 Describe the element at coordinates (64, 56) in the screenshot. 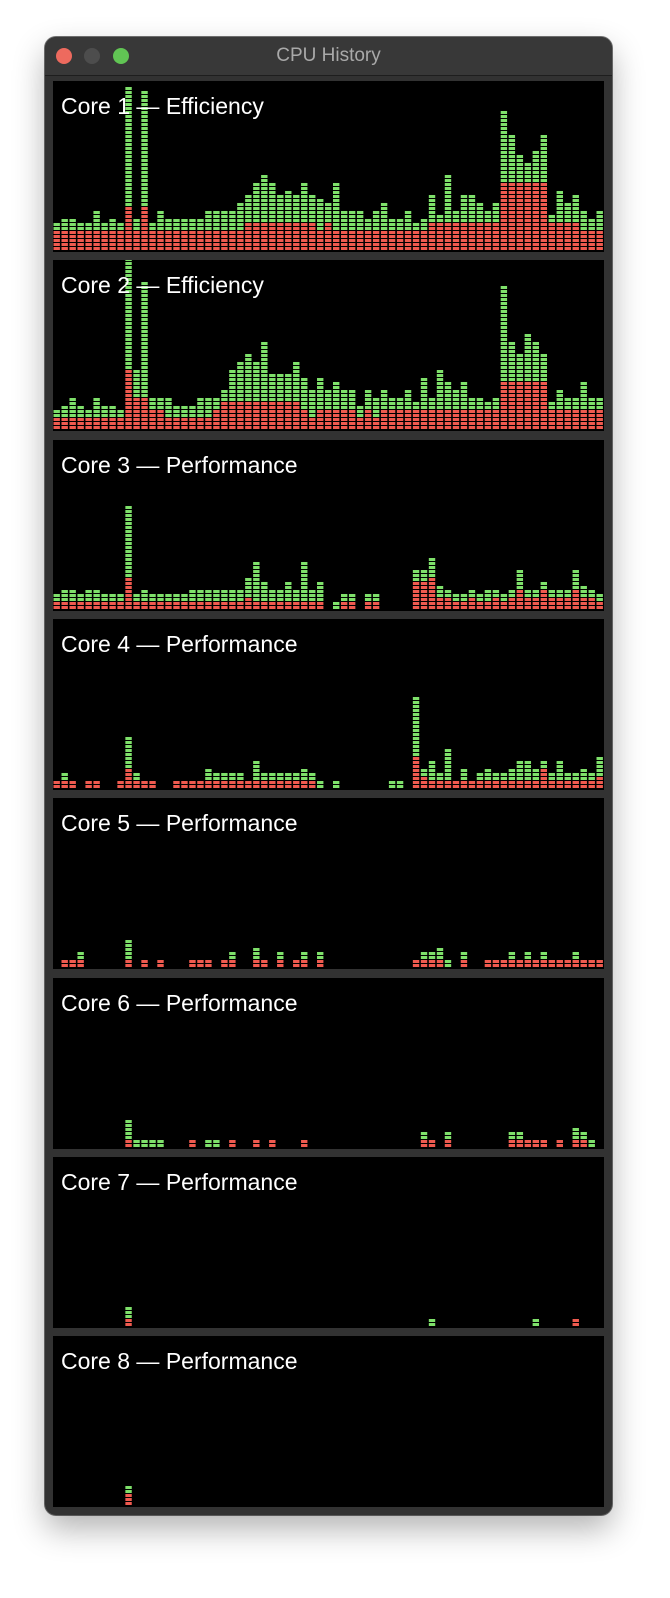

I see `close-icon` at that location.